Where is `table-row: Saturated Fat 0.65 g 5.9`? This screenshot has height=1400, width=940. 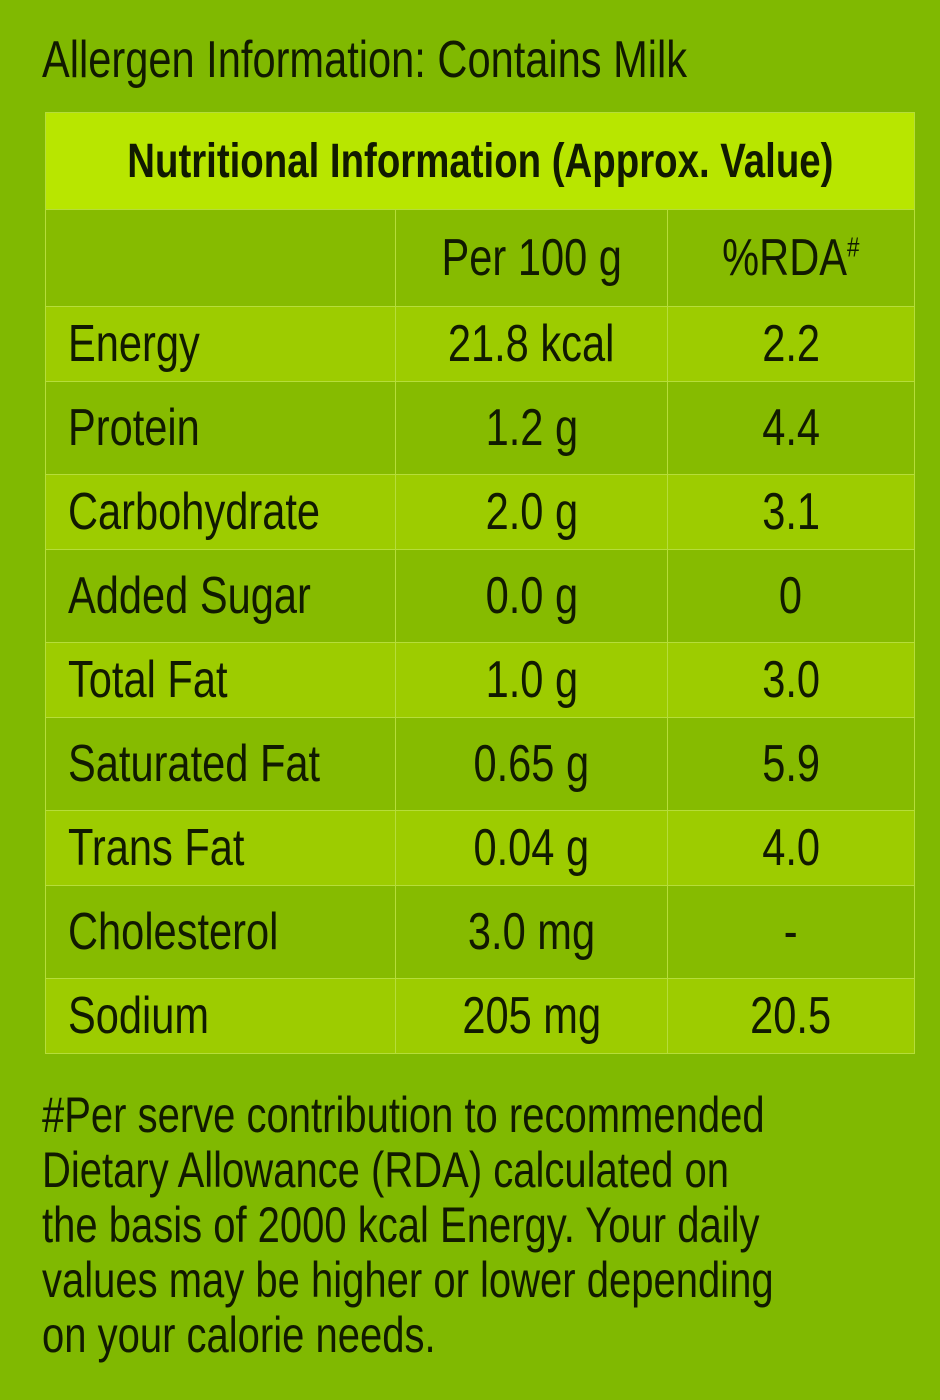 table-row: Saturated Fat 0.65 g 5.9 is located at coordinates (480, 763).